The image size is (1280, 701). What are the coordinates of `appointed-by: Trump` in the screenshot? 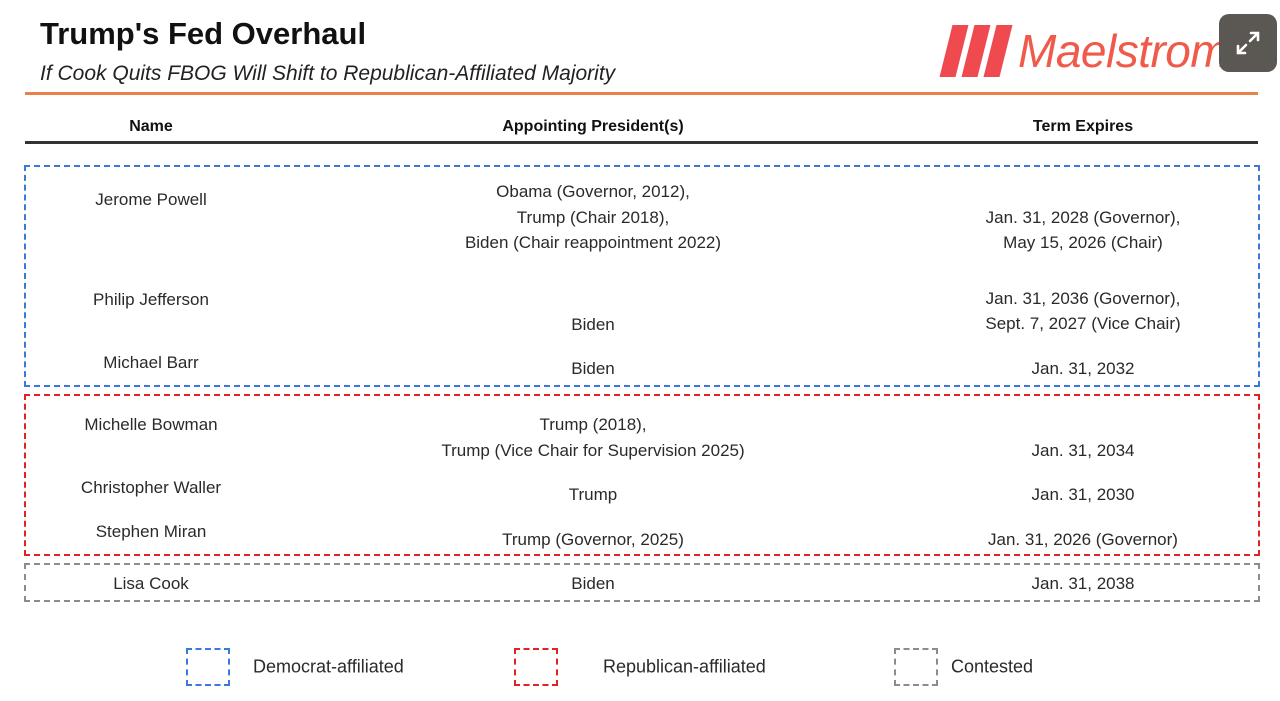 It's located at (593, 494).